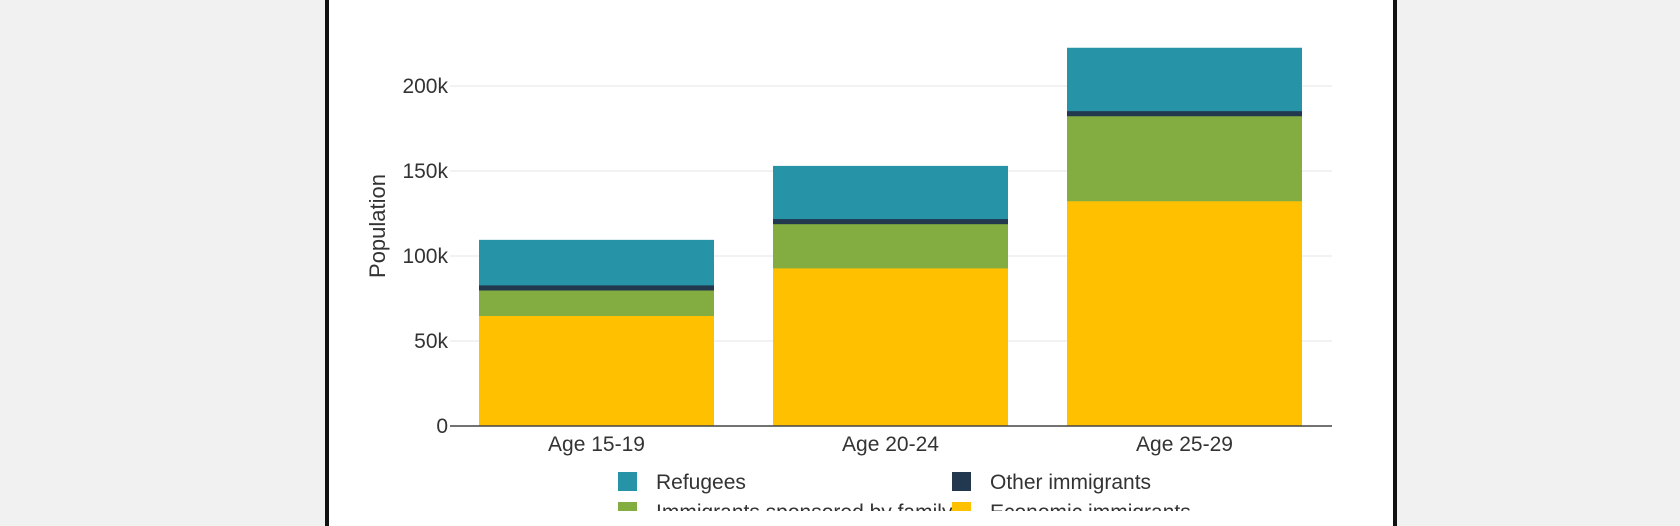  I want to click on legend-item: Economic immigrants, so click(1071, 506).